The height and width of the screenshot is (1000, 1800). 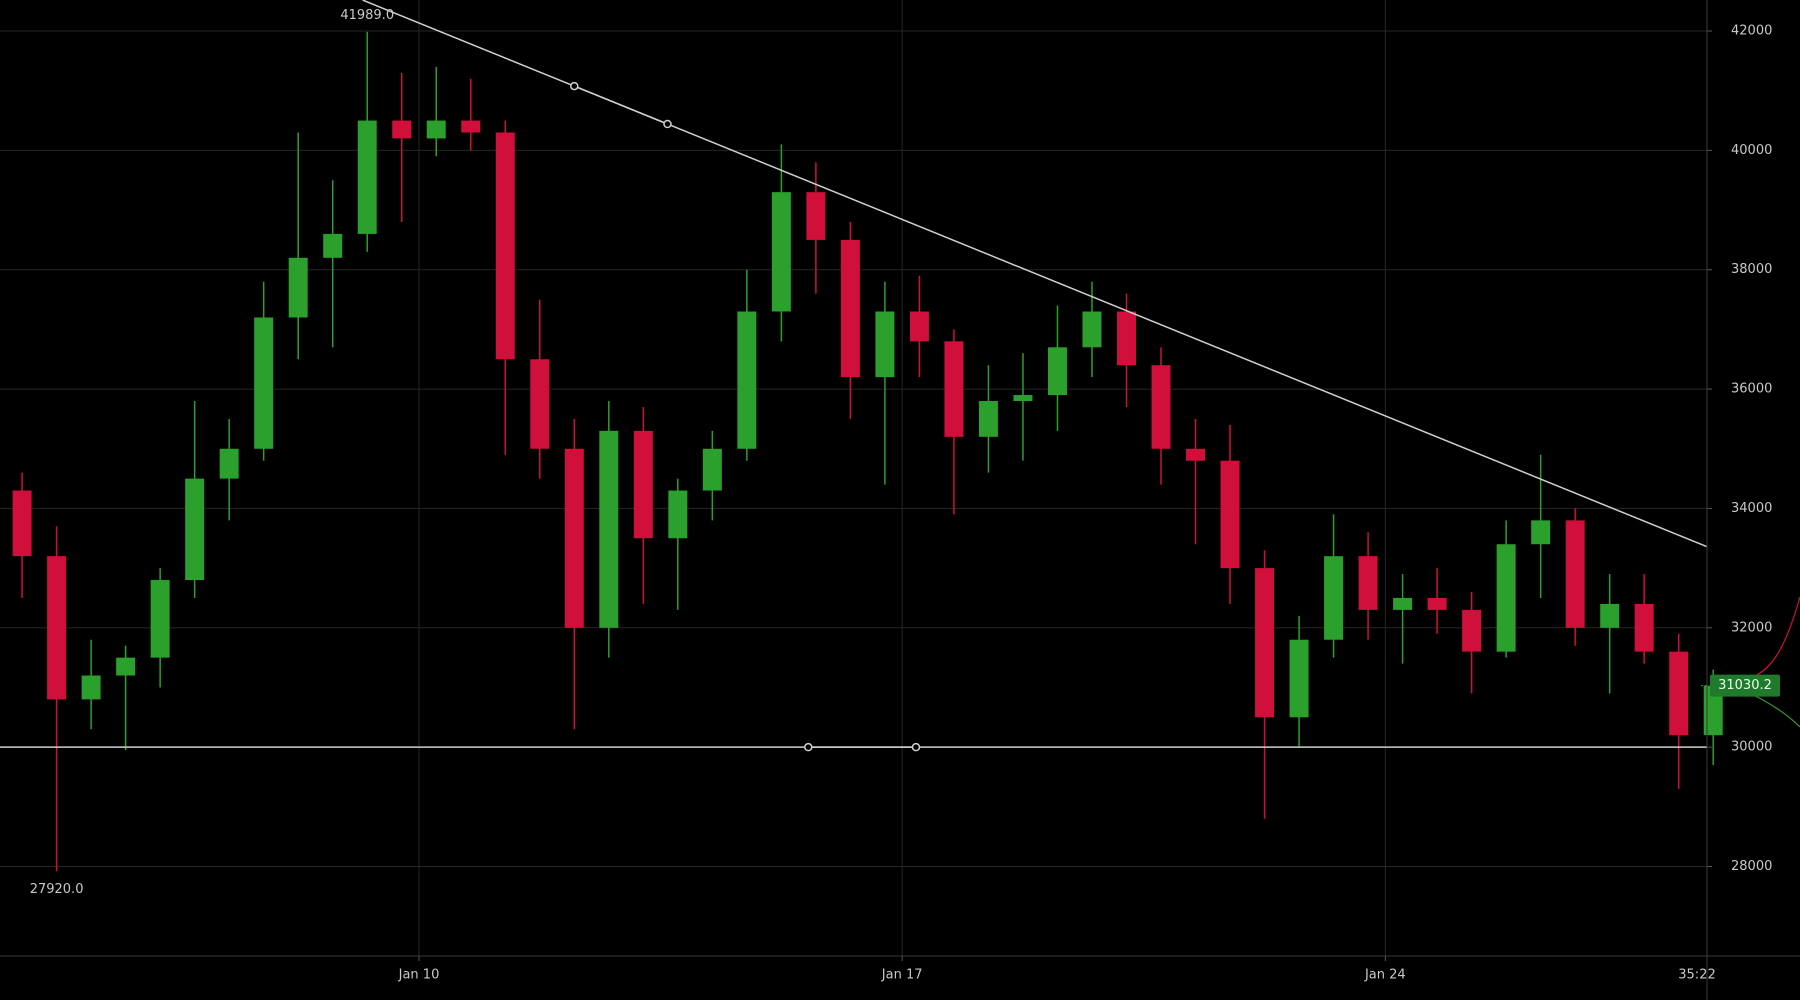 What do you see at coordinates (367, 15) in the screenshot?
I see `high-label: 41989.0` at bounding box center [367, 15].